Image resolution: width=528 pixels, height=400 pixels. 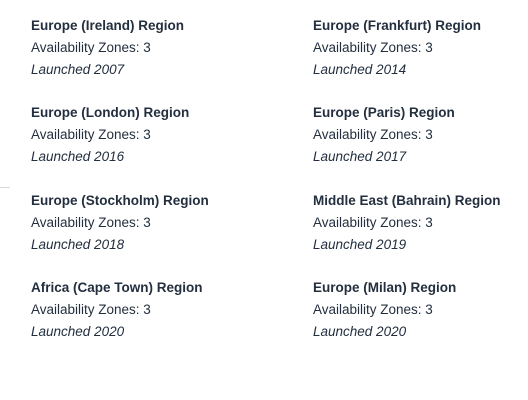 I want to click on region-launch-year: Launched 2016, so click(x=78, y=156).